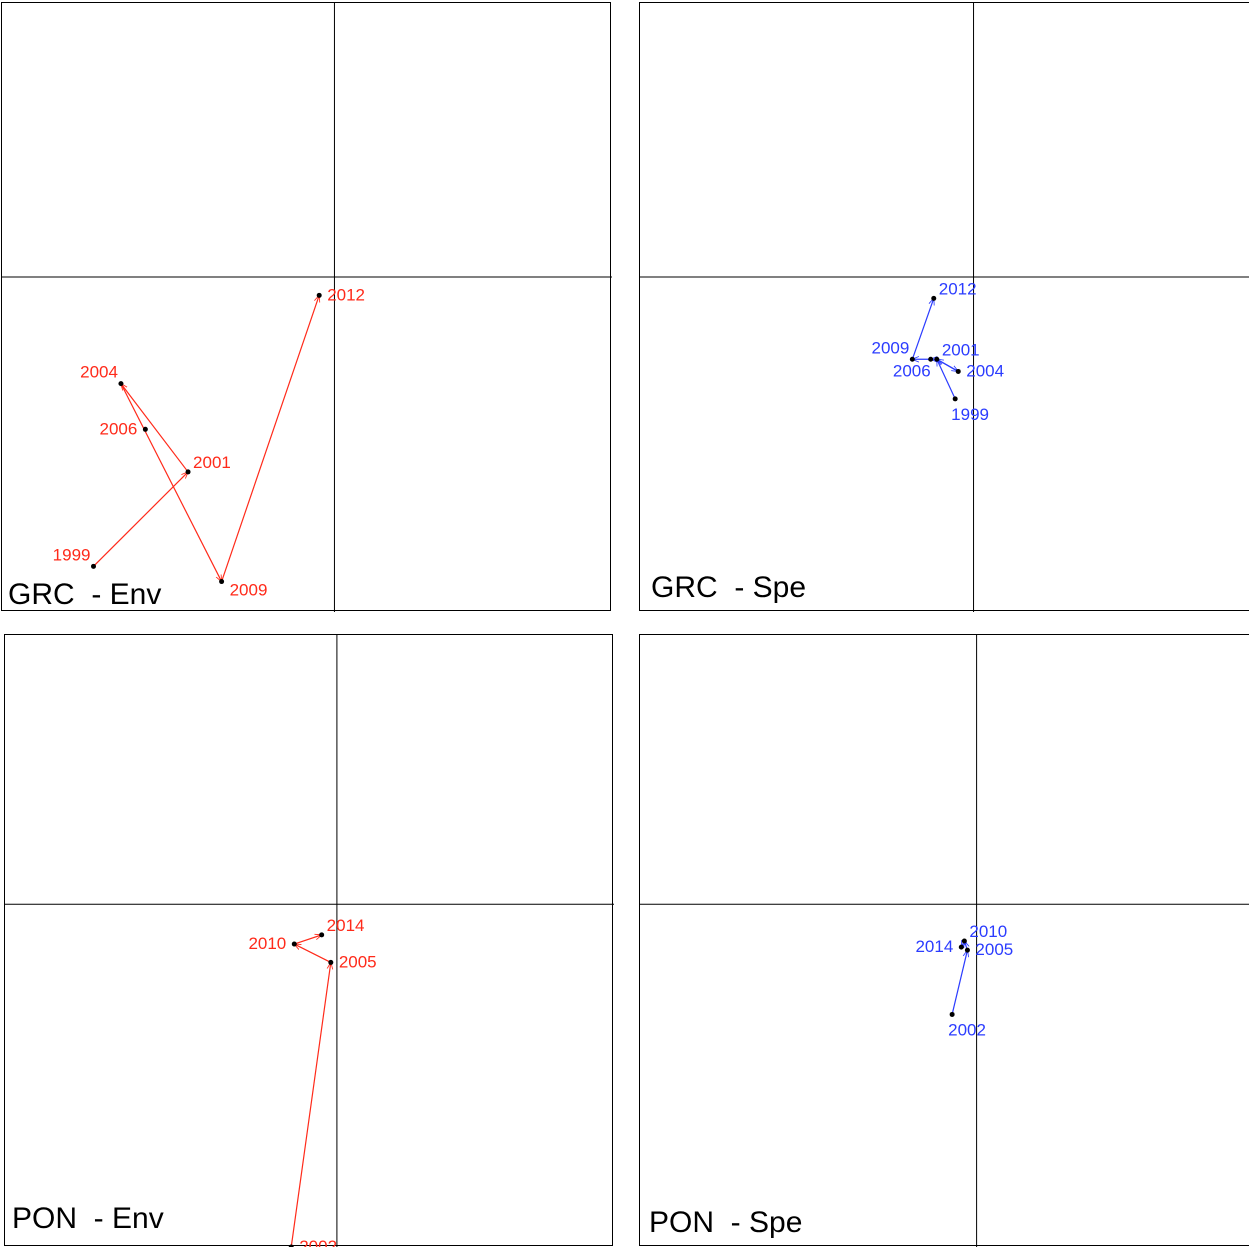 The height and width of the screenshot is (1247, 1249). Describe the element at coordinates (728, 588) in the screenshot. I see `panel-title: GRC - Spe` at that location.